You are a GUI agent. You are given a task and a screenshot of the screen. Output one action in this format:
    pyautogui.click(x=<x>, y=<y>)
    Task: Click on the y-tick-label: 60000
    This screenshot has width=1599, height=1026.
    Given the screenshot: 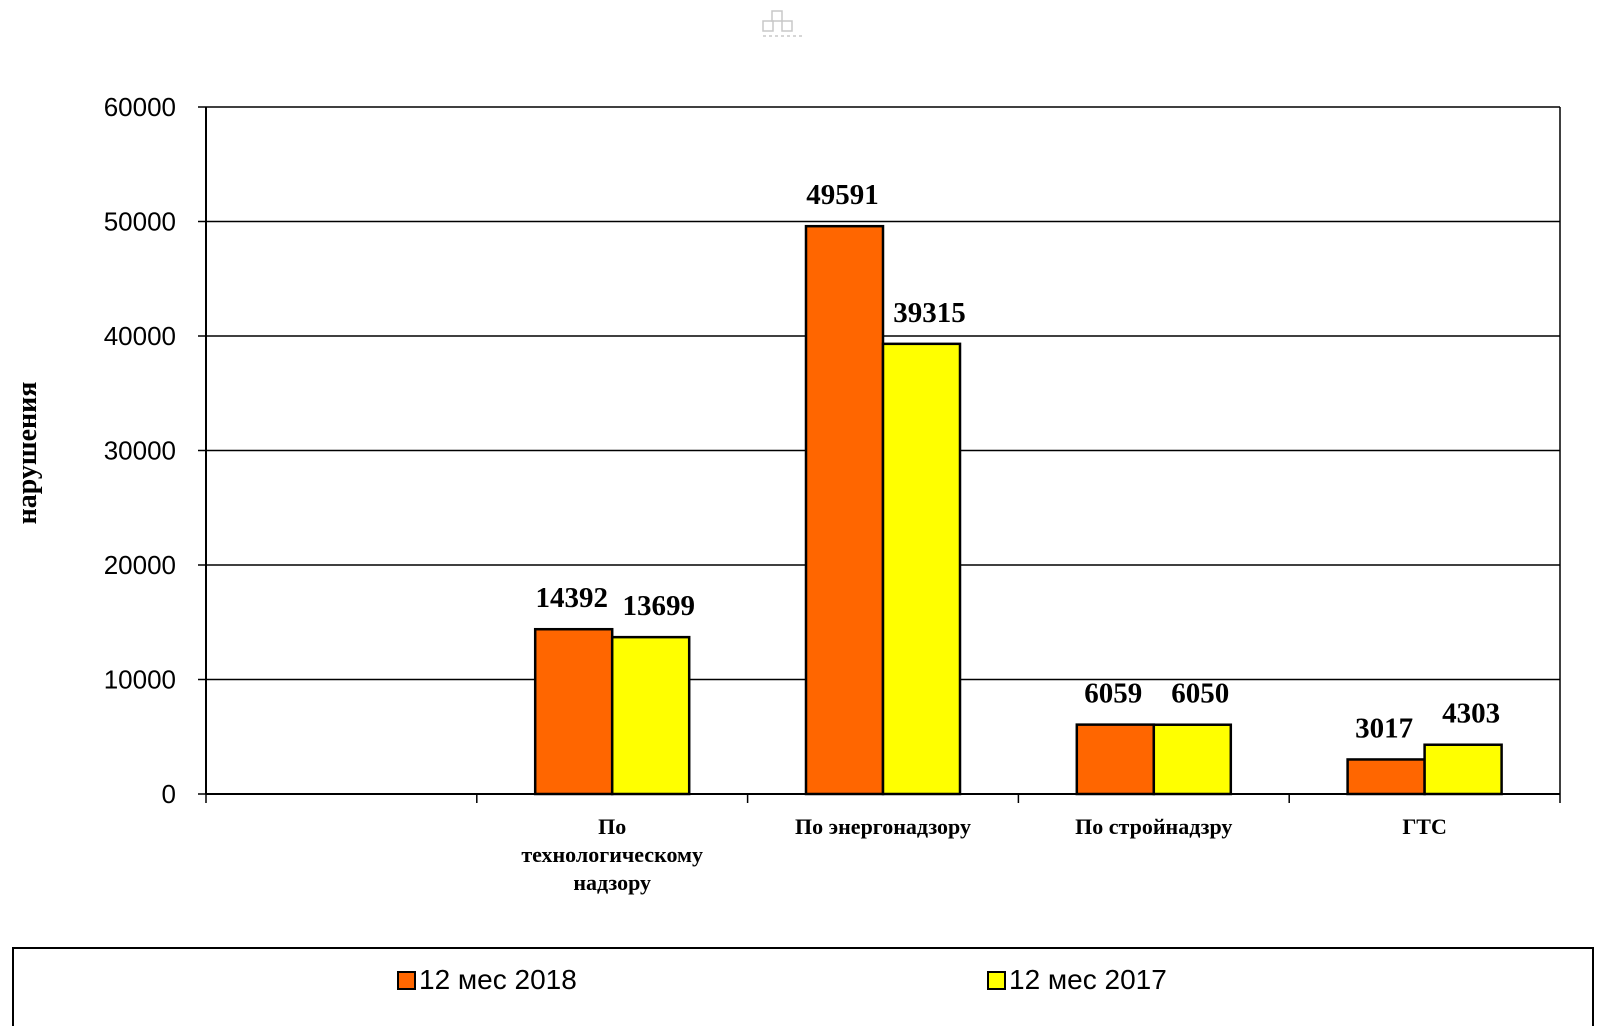 What is the action you would take?
    pyautogui.click(x=140, y=107)
    